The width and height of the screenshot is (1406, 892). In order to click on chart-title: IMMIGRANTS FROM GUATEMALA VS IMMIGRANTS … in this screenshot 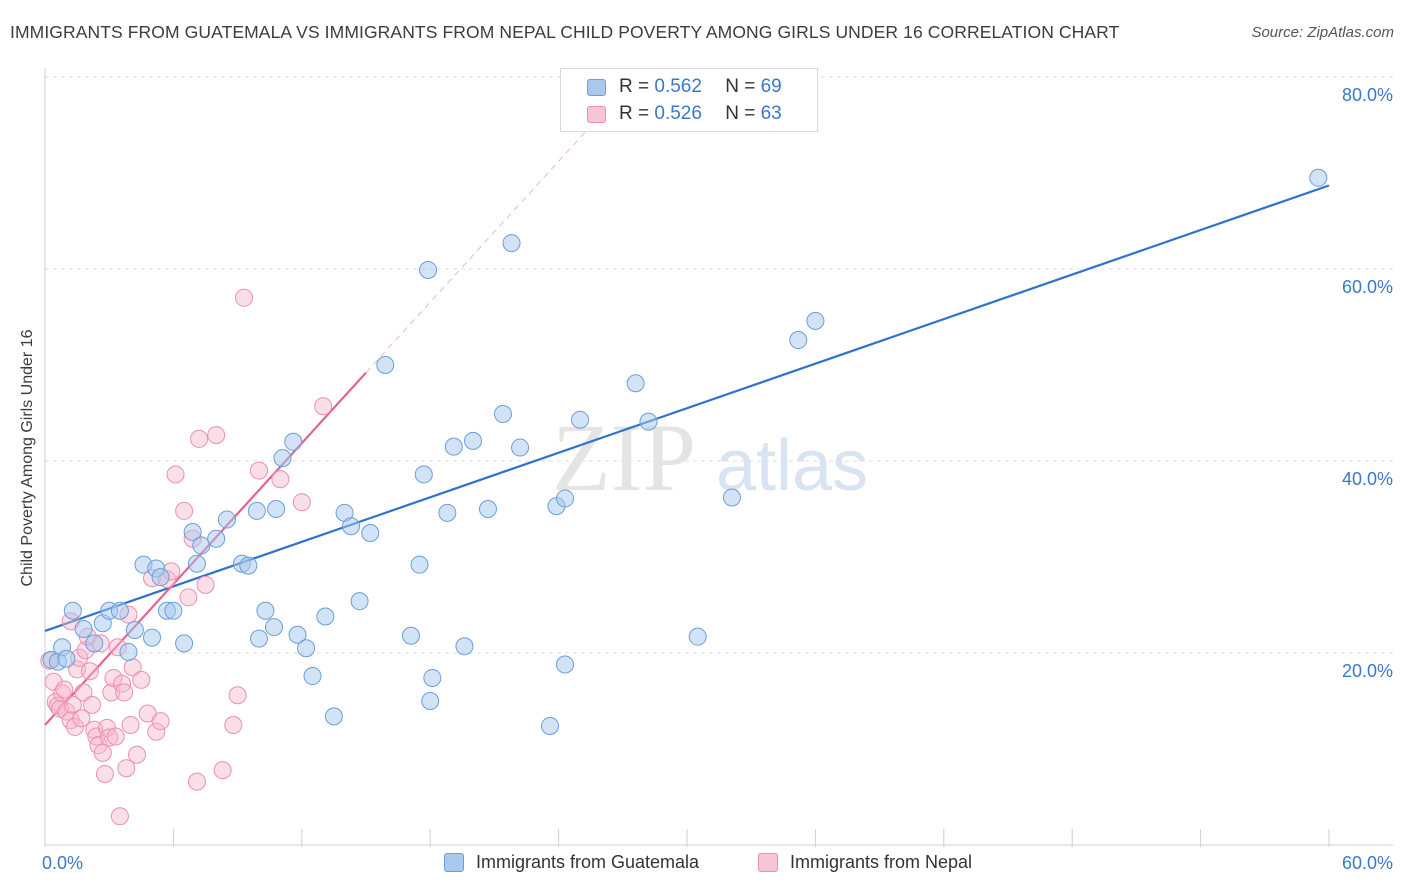, I will do `click(565, 32)`.